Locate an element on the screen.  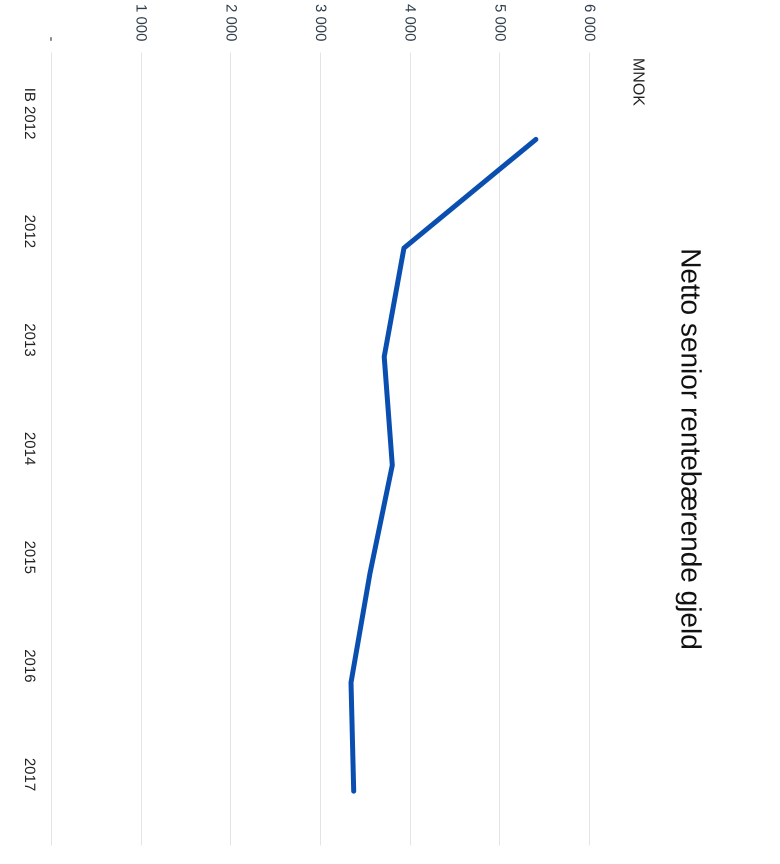
x-tick-label: 1 000 is located at coordinates (141, 23).